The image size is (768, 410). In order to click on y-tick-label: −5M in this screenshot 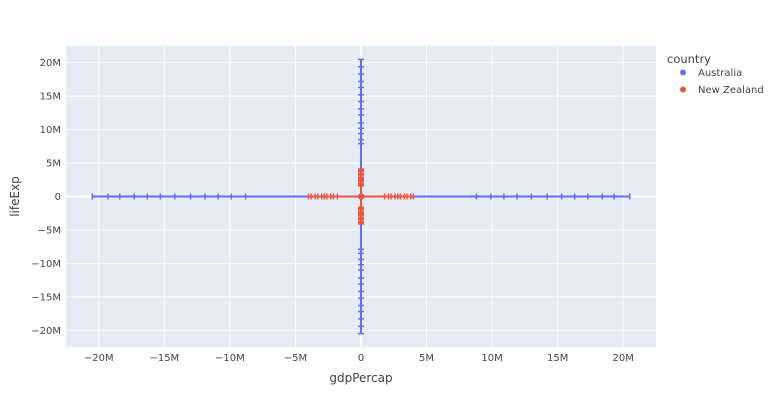, I will do `click(49, 230)`.